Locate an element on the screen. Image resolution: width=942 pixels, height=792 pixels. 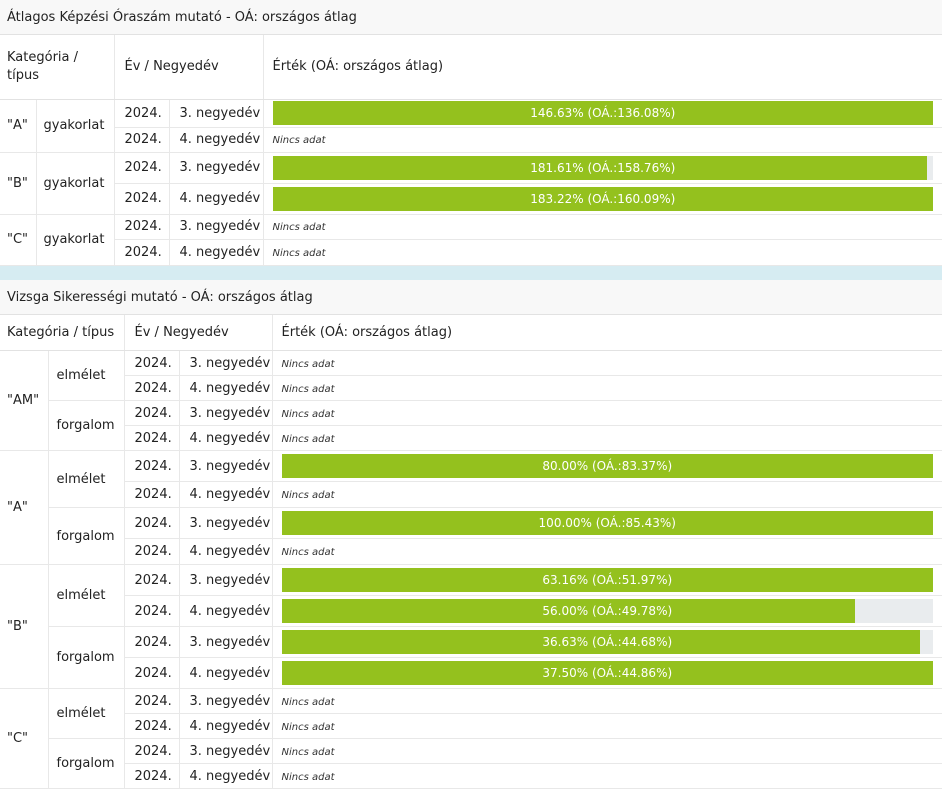
progress-bar-label: 100.00% (OÁ.:85.43%) is located at coordinates (607, 523).